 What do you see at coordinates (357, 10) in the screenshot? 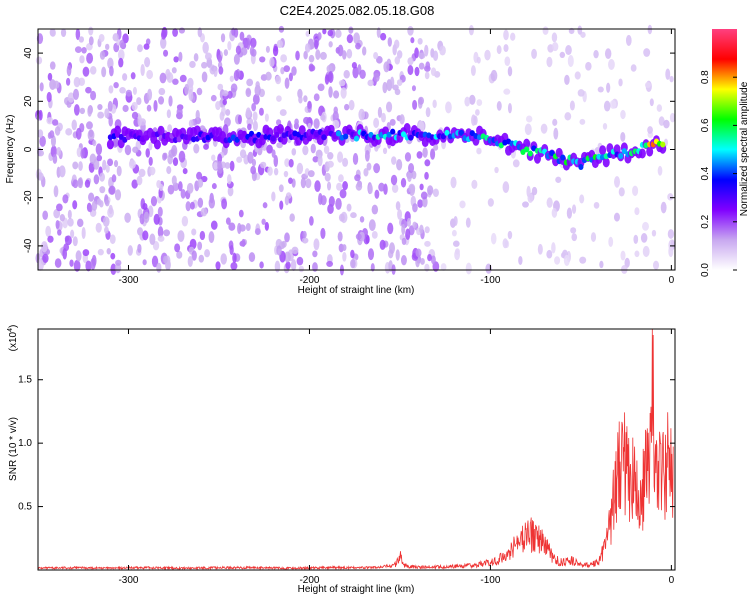
I see `figure-title: C2E4.2025.082.05.18.G08` at bounding box center [357, 10].